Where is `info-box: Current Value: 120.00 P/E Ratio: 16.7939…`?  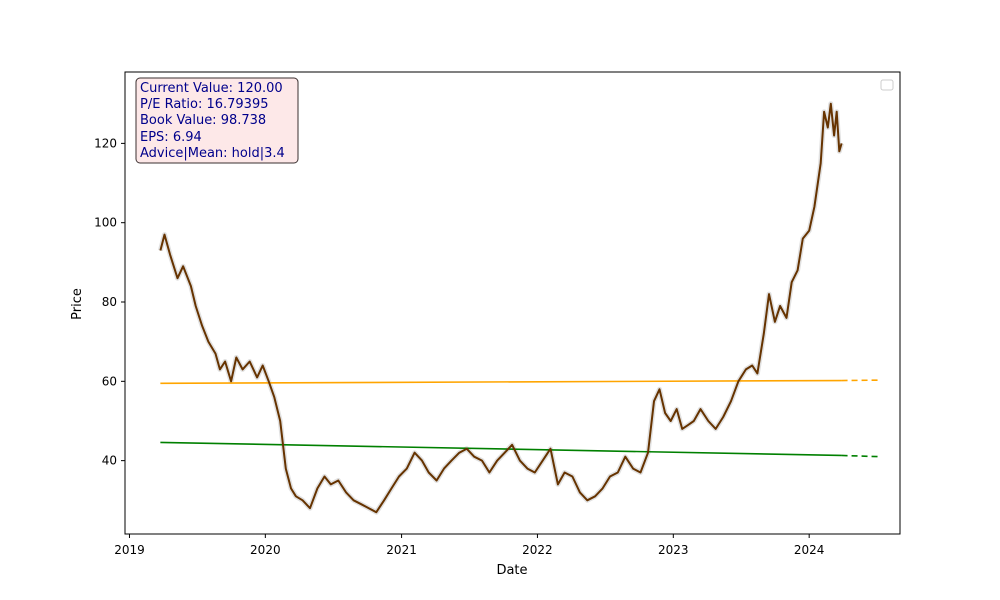 info-box: Current Value: 120.00 P/E Ratio: 16.7939… is located at coordinates (217, 120).